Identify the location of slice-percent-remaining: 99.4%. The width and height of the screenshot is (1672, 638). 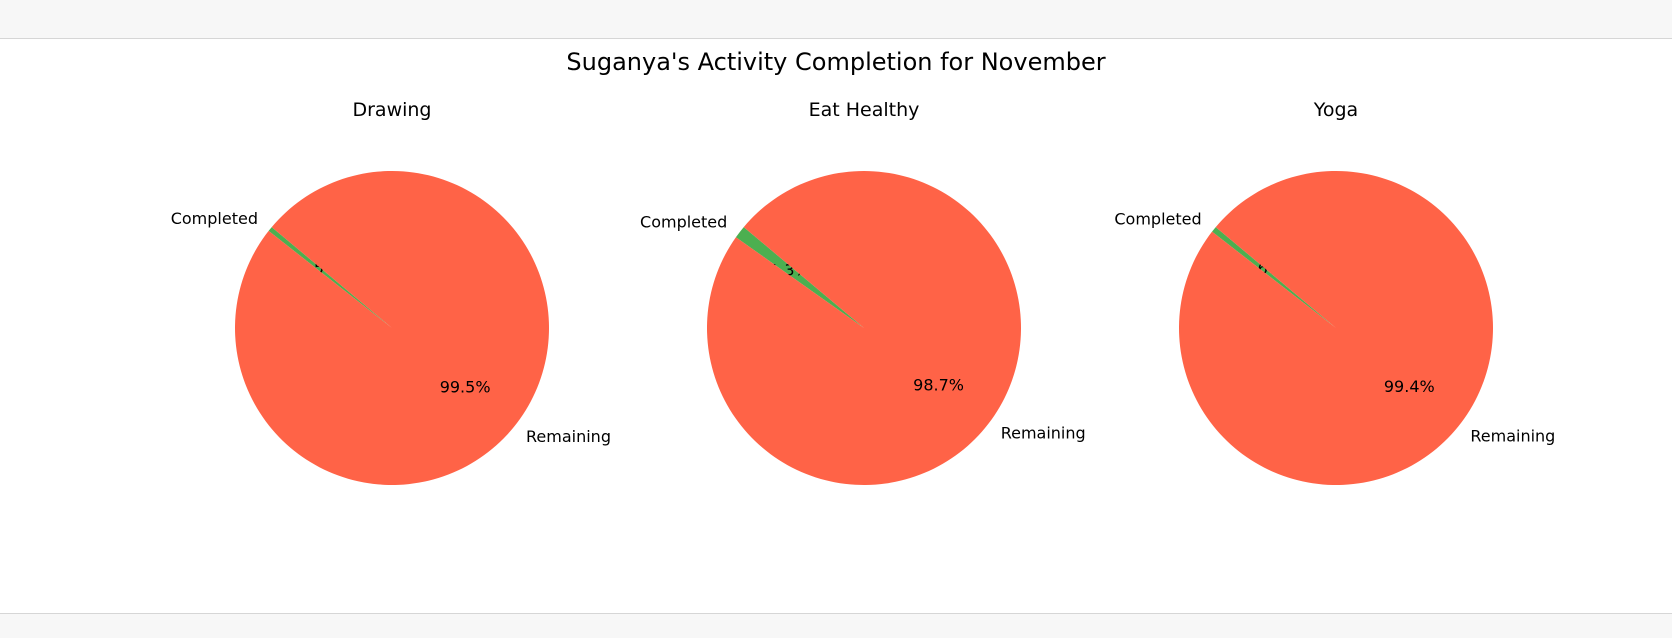
(1409, 386).